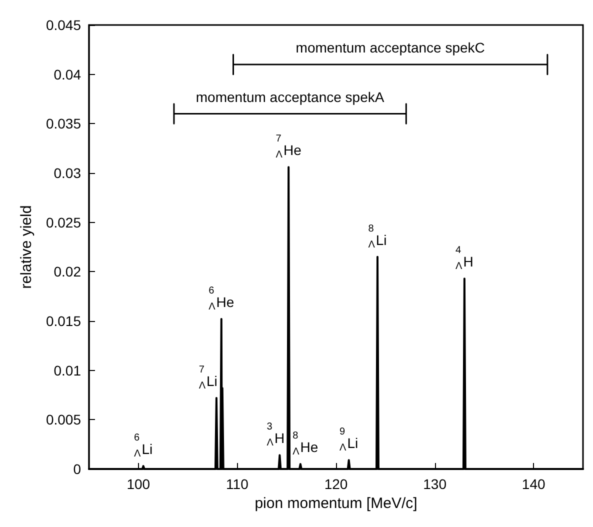  What do you see at coordinates (336, 484) in the screenshot?
I see `x-tick-label: 120` at bounding box center [336, 484].